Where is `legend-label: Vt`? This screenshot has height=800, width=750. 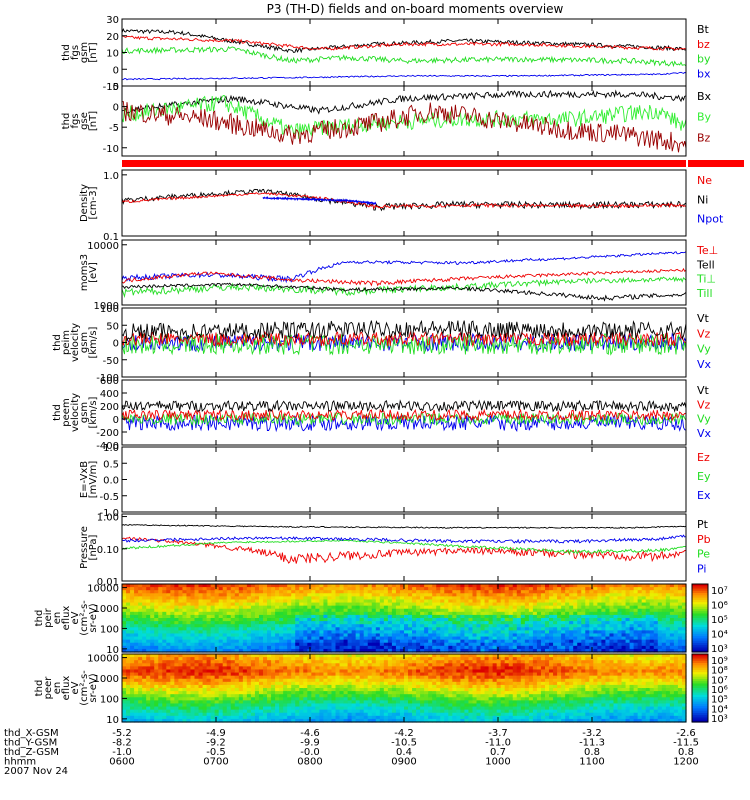 legend-label: Vt is located at coordinates (703, 318).